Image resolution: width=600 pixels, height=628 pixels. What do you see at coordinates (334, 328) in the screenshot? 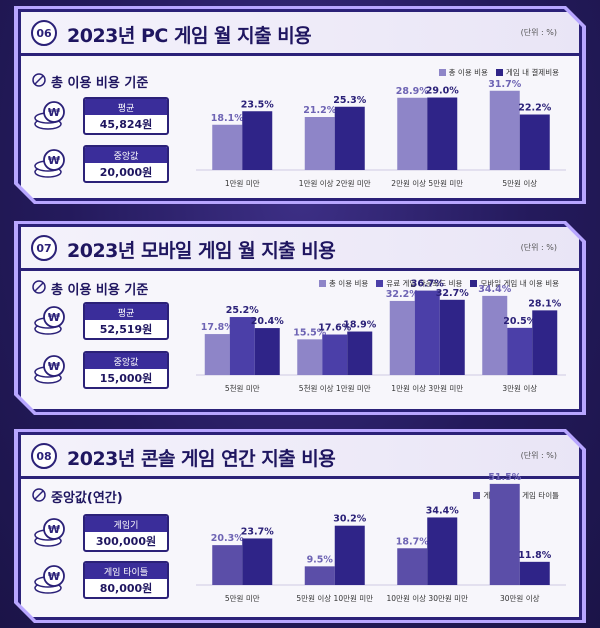
I see `data-label: 17.6%` at bounding box center [334, 328].